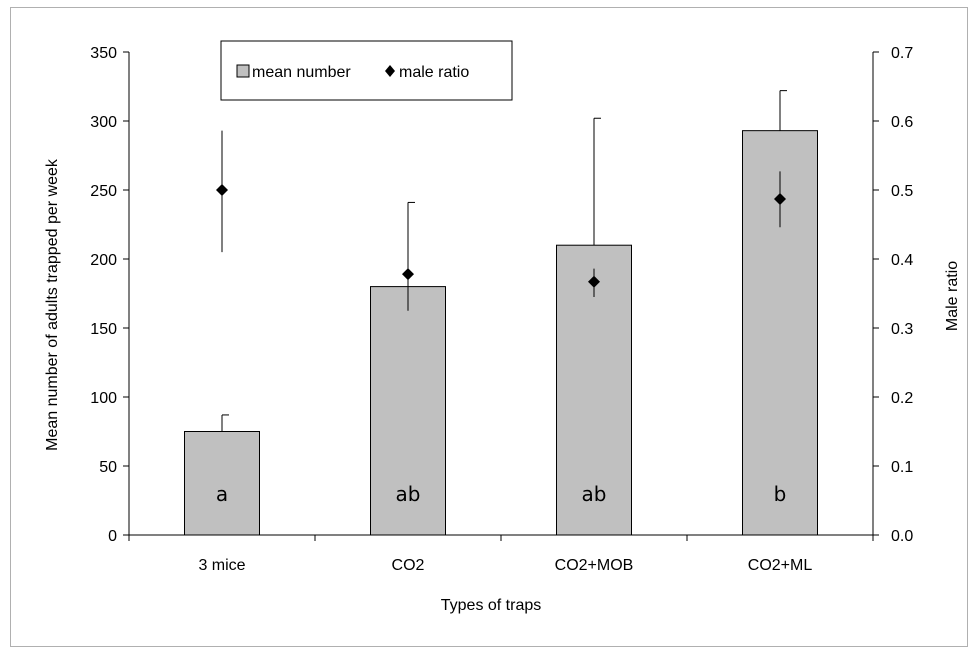  What do you see at coordinates (902, 467) in the screenshot?
I see `y2-tick-label: 0.1` at bounding box center [902, 467].